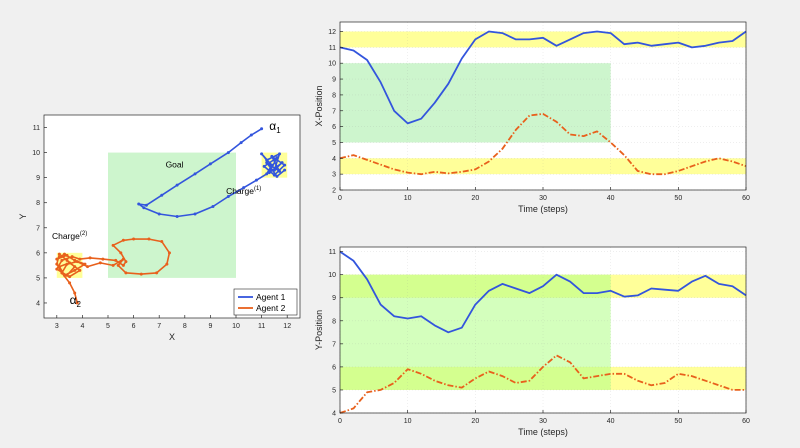 This screenshot has width=800, height=448. Describe the element at coordinates (332, 275) in the screenshot. I see `y-position-ytick-label: 10` at that location.